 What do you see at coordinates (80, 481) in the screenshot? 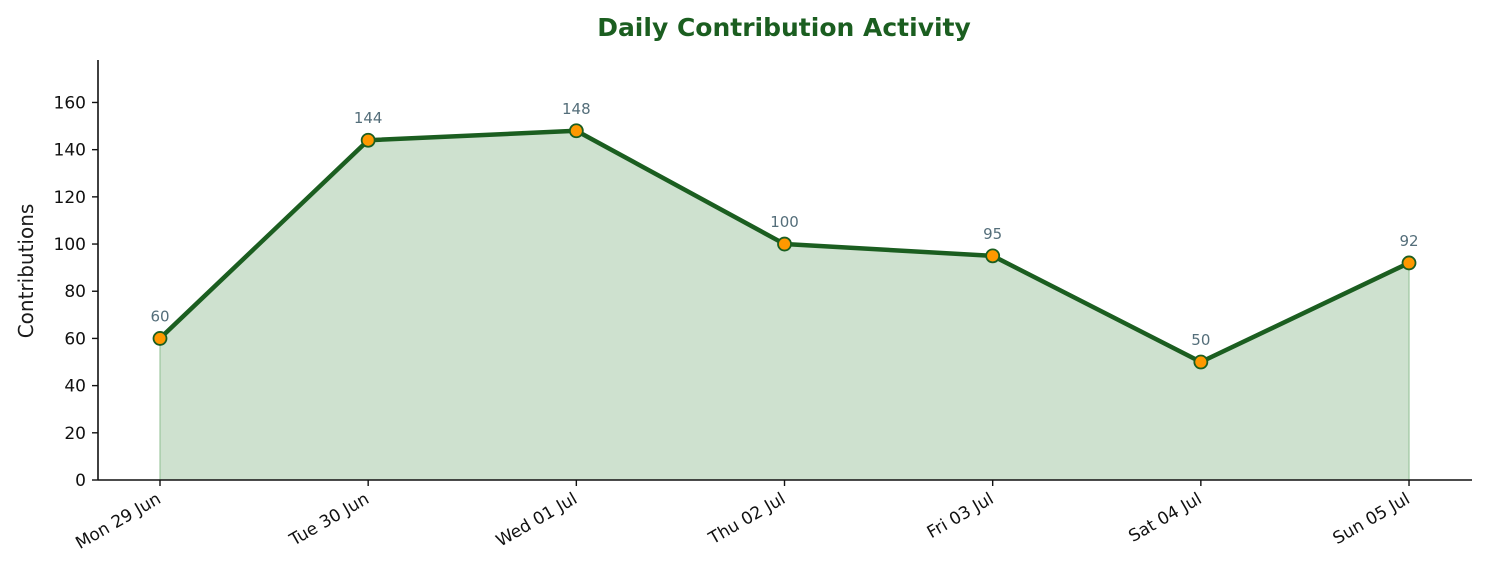
I see `y-tick-label: 0` at bounding box center [80, 481].